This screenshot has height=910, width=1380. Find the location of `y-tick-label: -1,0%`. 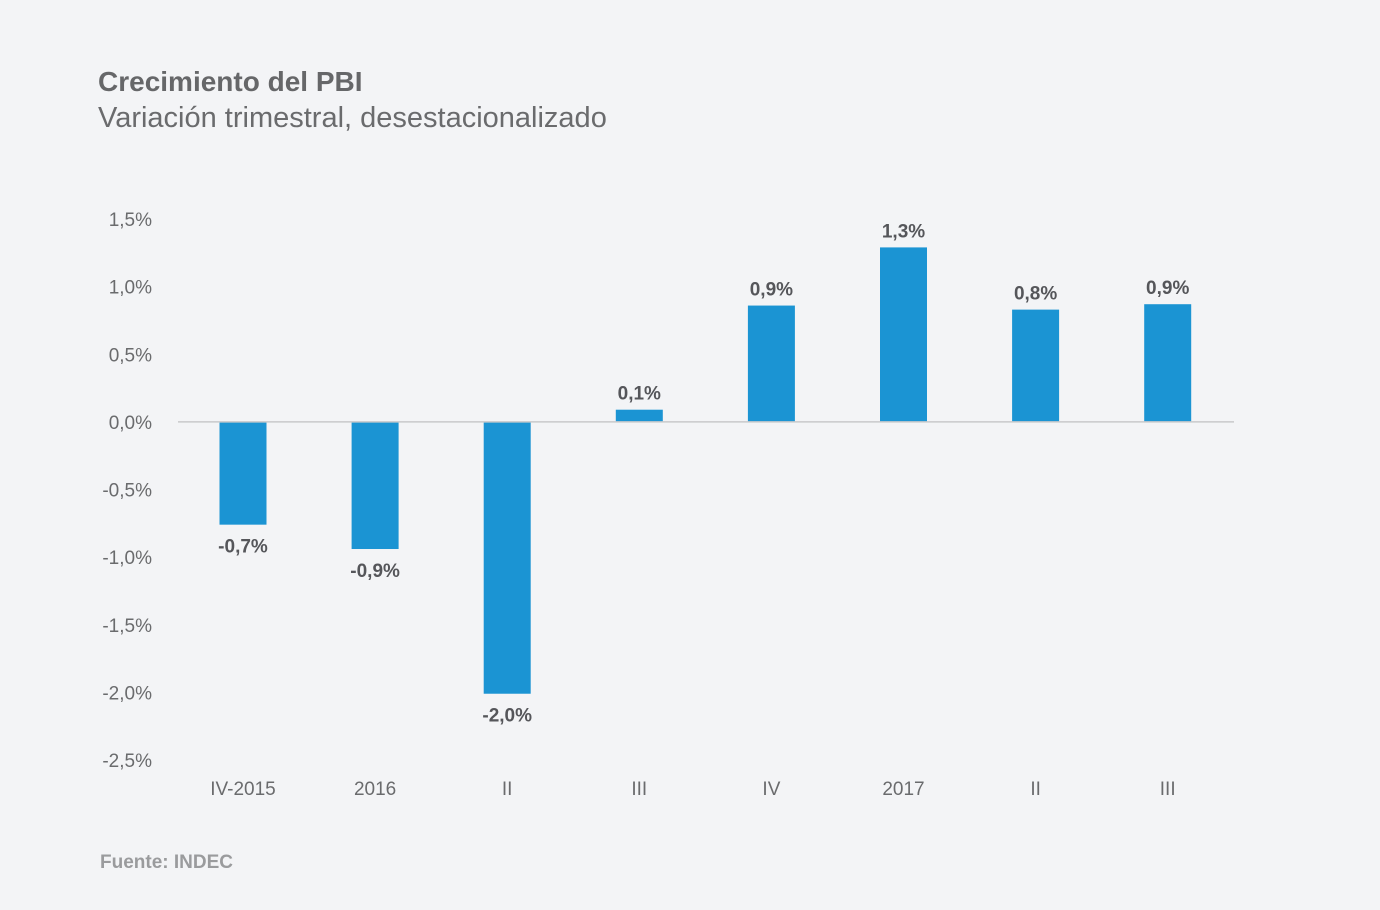

y-tick-label: -1,0% is located at coordinates (127, 558).